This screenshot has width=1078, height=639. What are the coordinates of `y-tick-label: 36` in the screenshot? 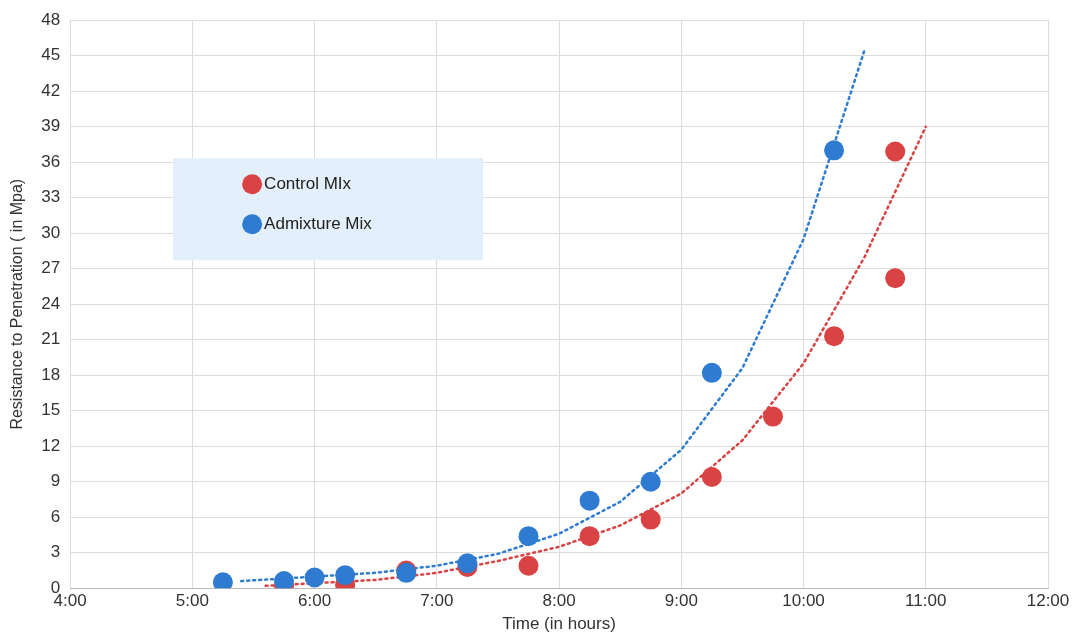 It's located at (51, 161).